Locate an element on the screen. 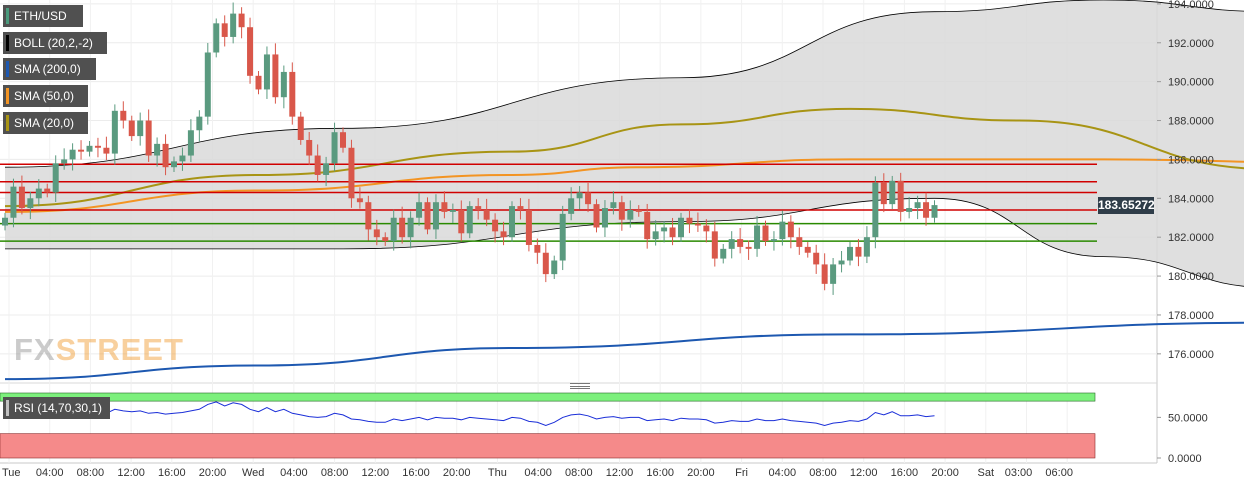  price-tick-label: 180.0000 is located at coordinates (1191, 277).